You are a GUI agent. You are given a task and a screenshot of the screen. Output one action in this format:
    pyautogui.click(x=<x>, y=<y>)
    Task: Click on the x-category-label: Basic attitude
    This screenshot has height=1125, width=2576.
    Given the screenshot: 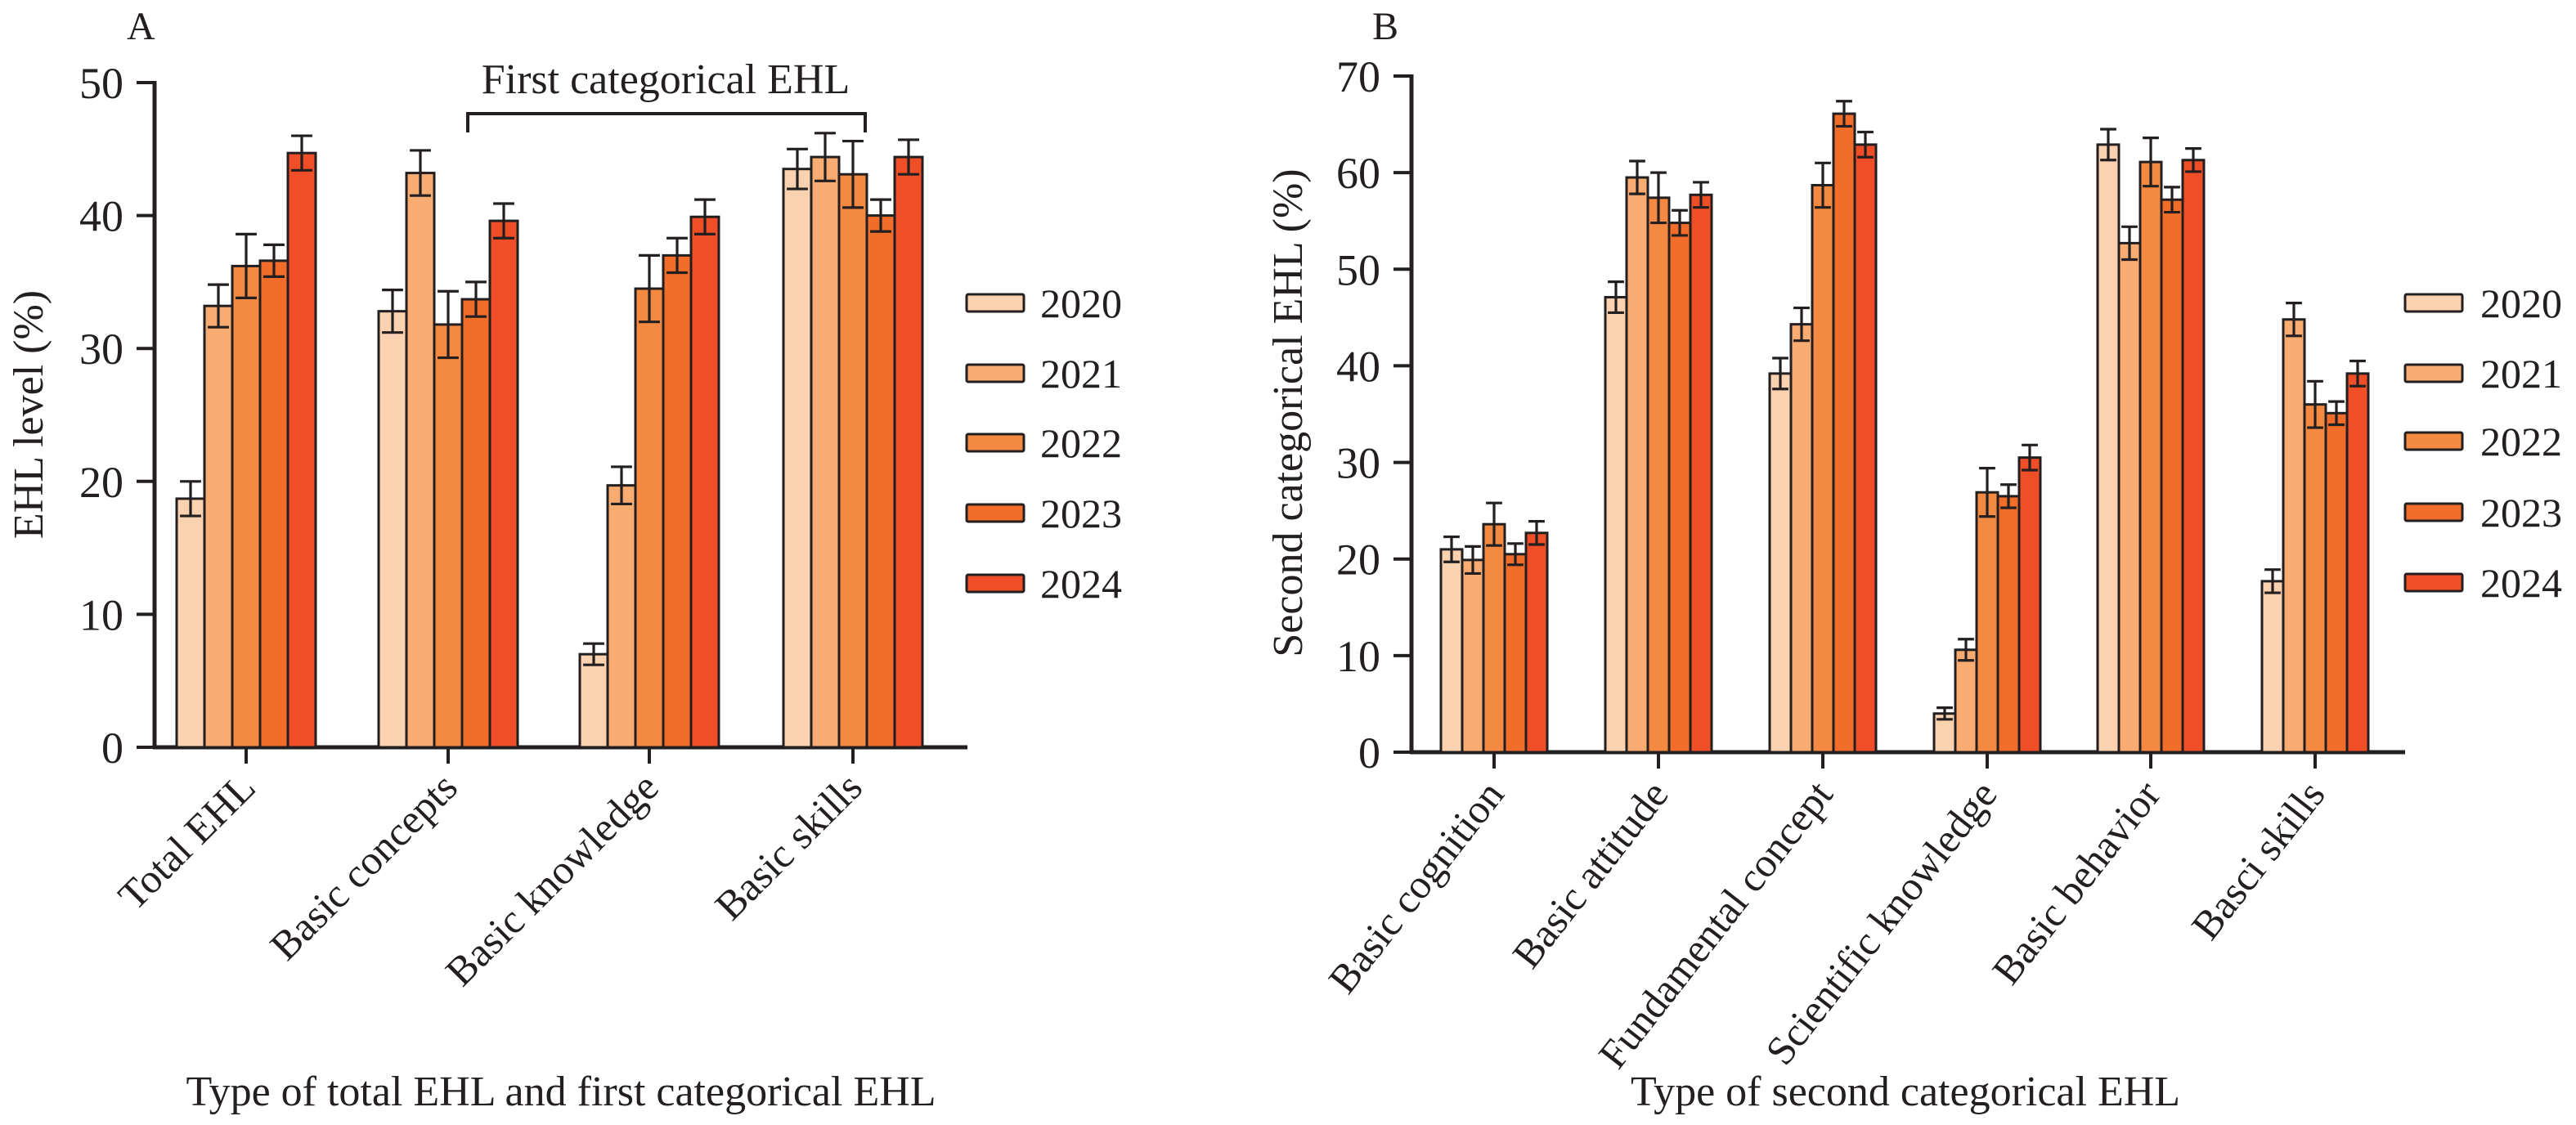 What is the action you would take?
    pyautogui.click(x=1590, y=874)
    